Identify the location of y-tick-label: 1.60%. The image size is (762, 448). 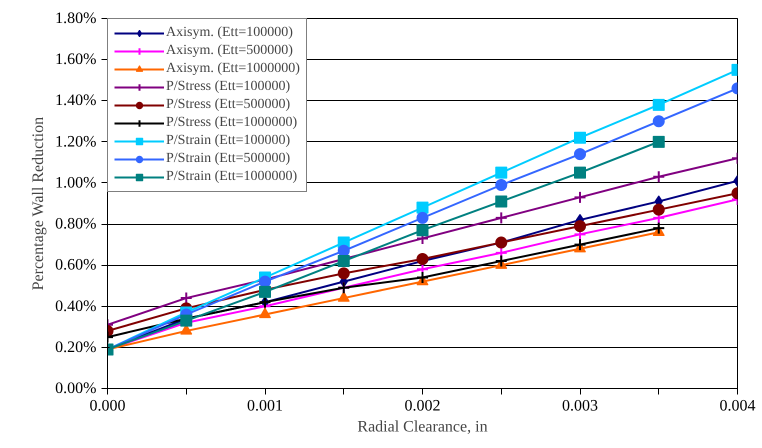
(75, 59).